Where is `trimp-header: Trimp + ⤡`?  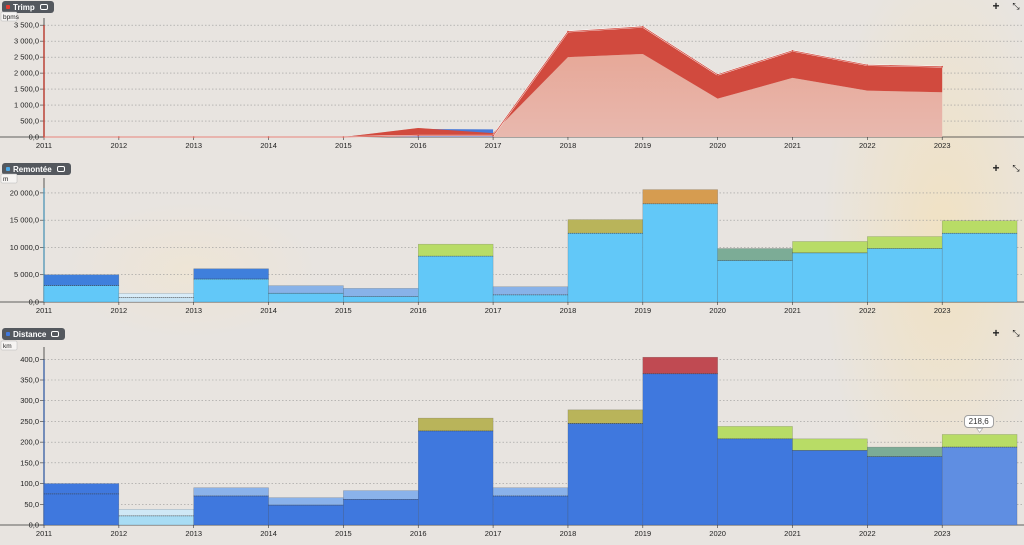 trimp-header: Trimp + ⤡ is located at coordinates (512, 7).